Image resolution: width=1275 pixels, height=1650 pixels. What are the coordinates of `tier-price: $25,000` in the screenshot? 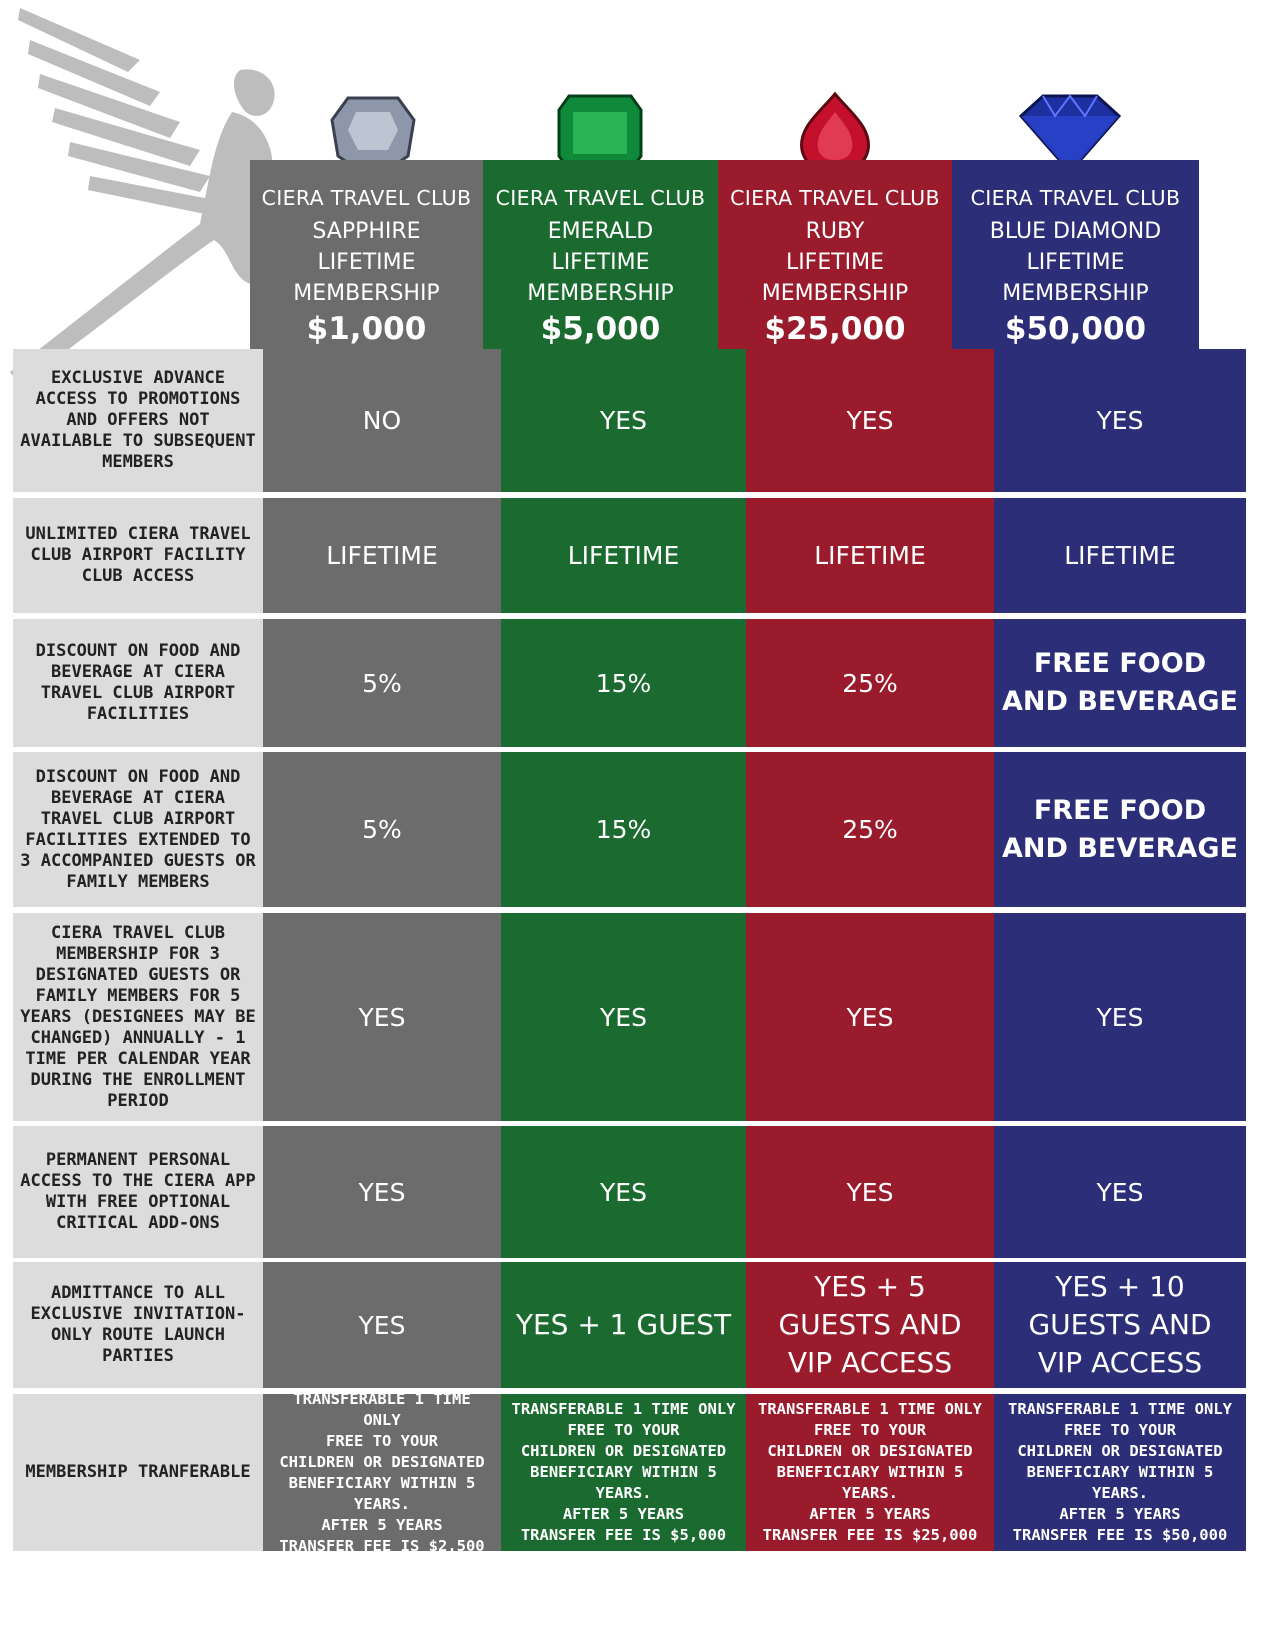 It's located at (835, 329).